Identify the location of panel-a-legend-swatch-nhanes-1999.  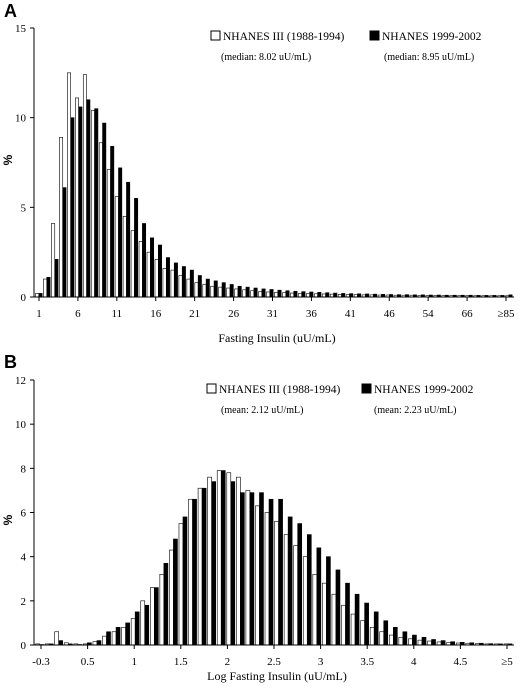
(374, 35).